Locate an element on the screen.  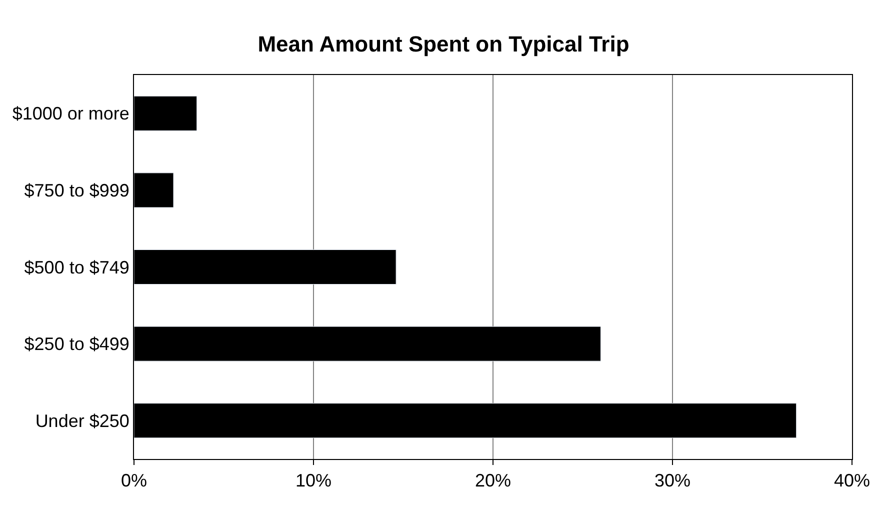
x-tick-label: 0% is located at coordinates (134, 480).